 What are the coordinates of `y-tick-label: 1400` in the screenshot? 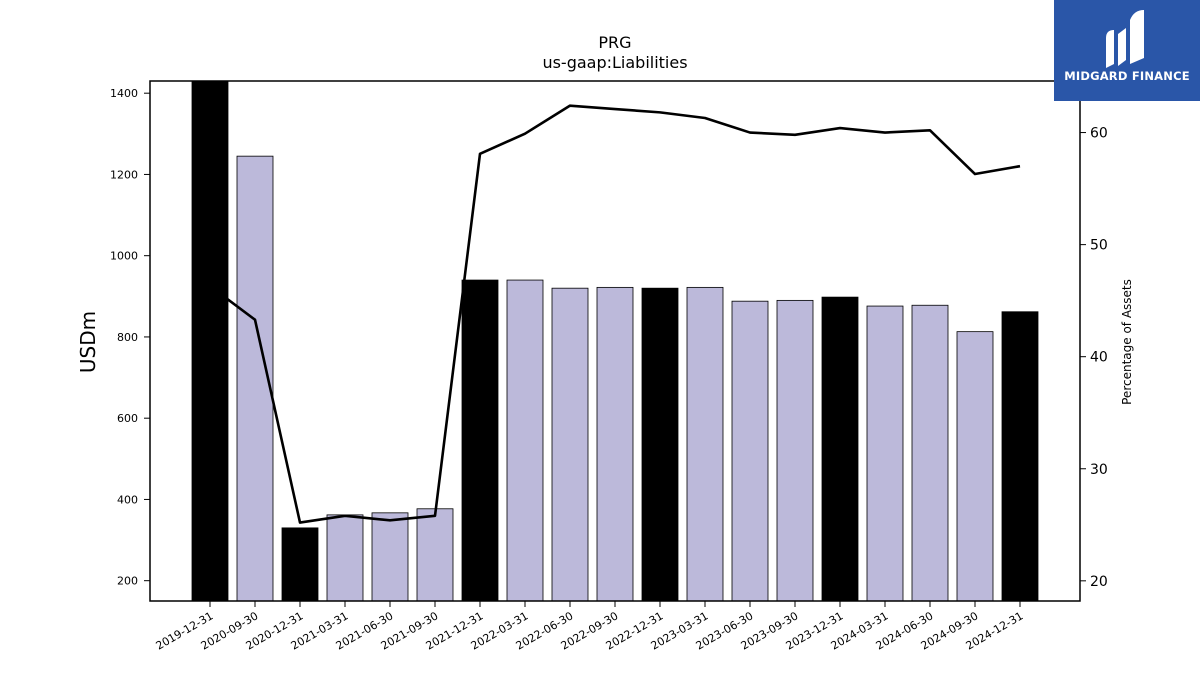 It's located at (124, 93).